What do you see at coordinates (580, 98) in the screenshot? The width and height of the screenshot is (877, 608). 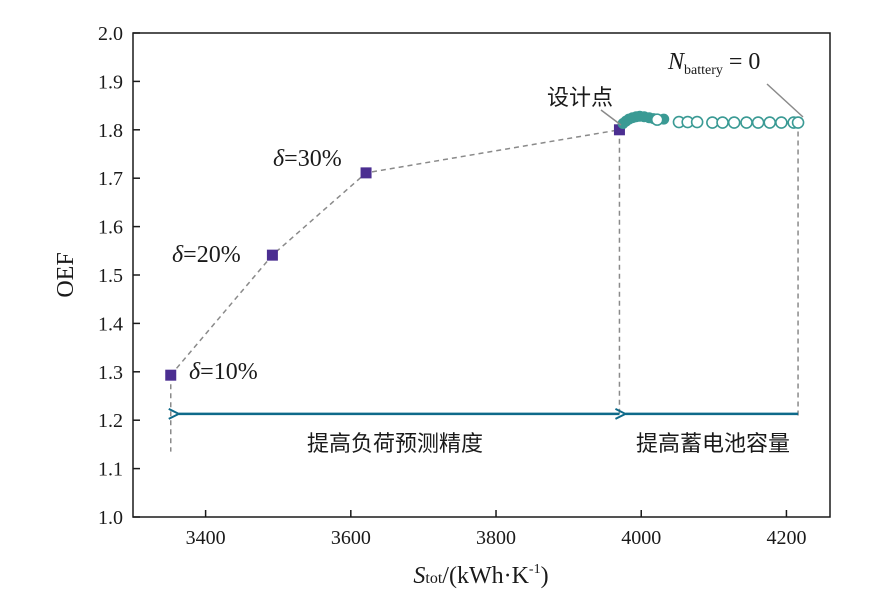 I see `design-point-label: 设计点` at bounding box center [580, 98].